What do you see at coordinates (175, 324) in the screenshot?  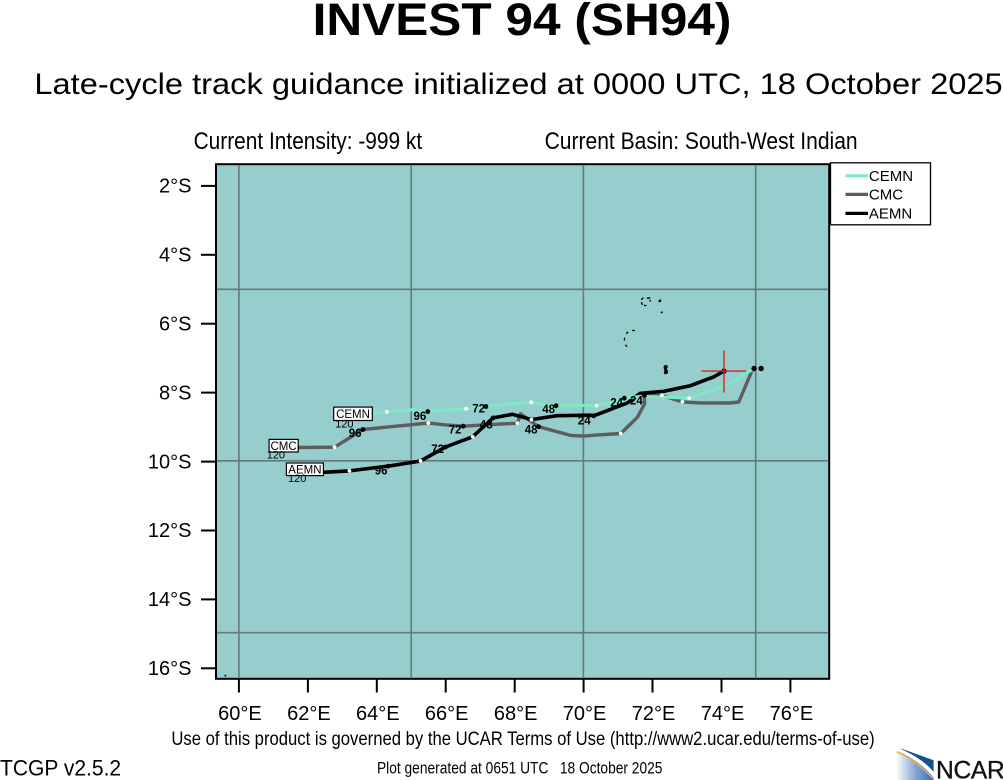 I see `svg-text: 6°S` at bounding box center [175, 324].